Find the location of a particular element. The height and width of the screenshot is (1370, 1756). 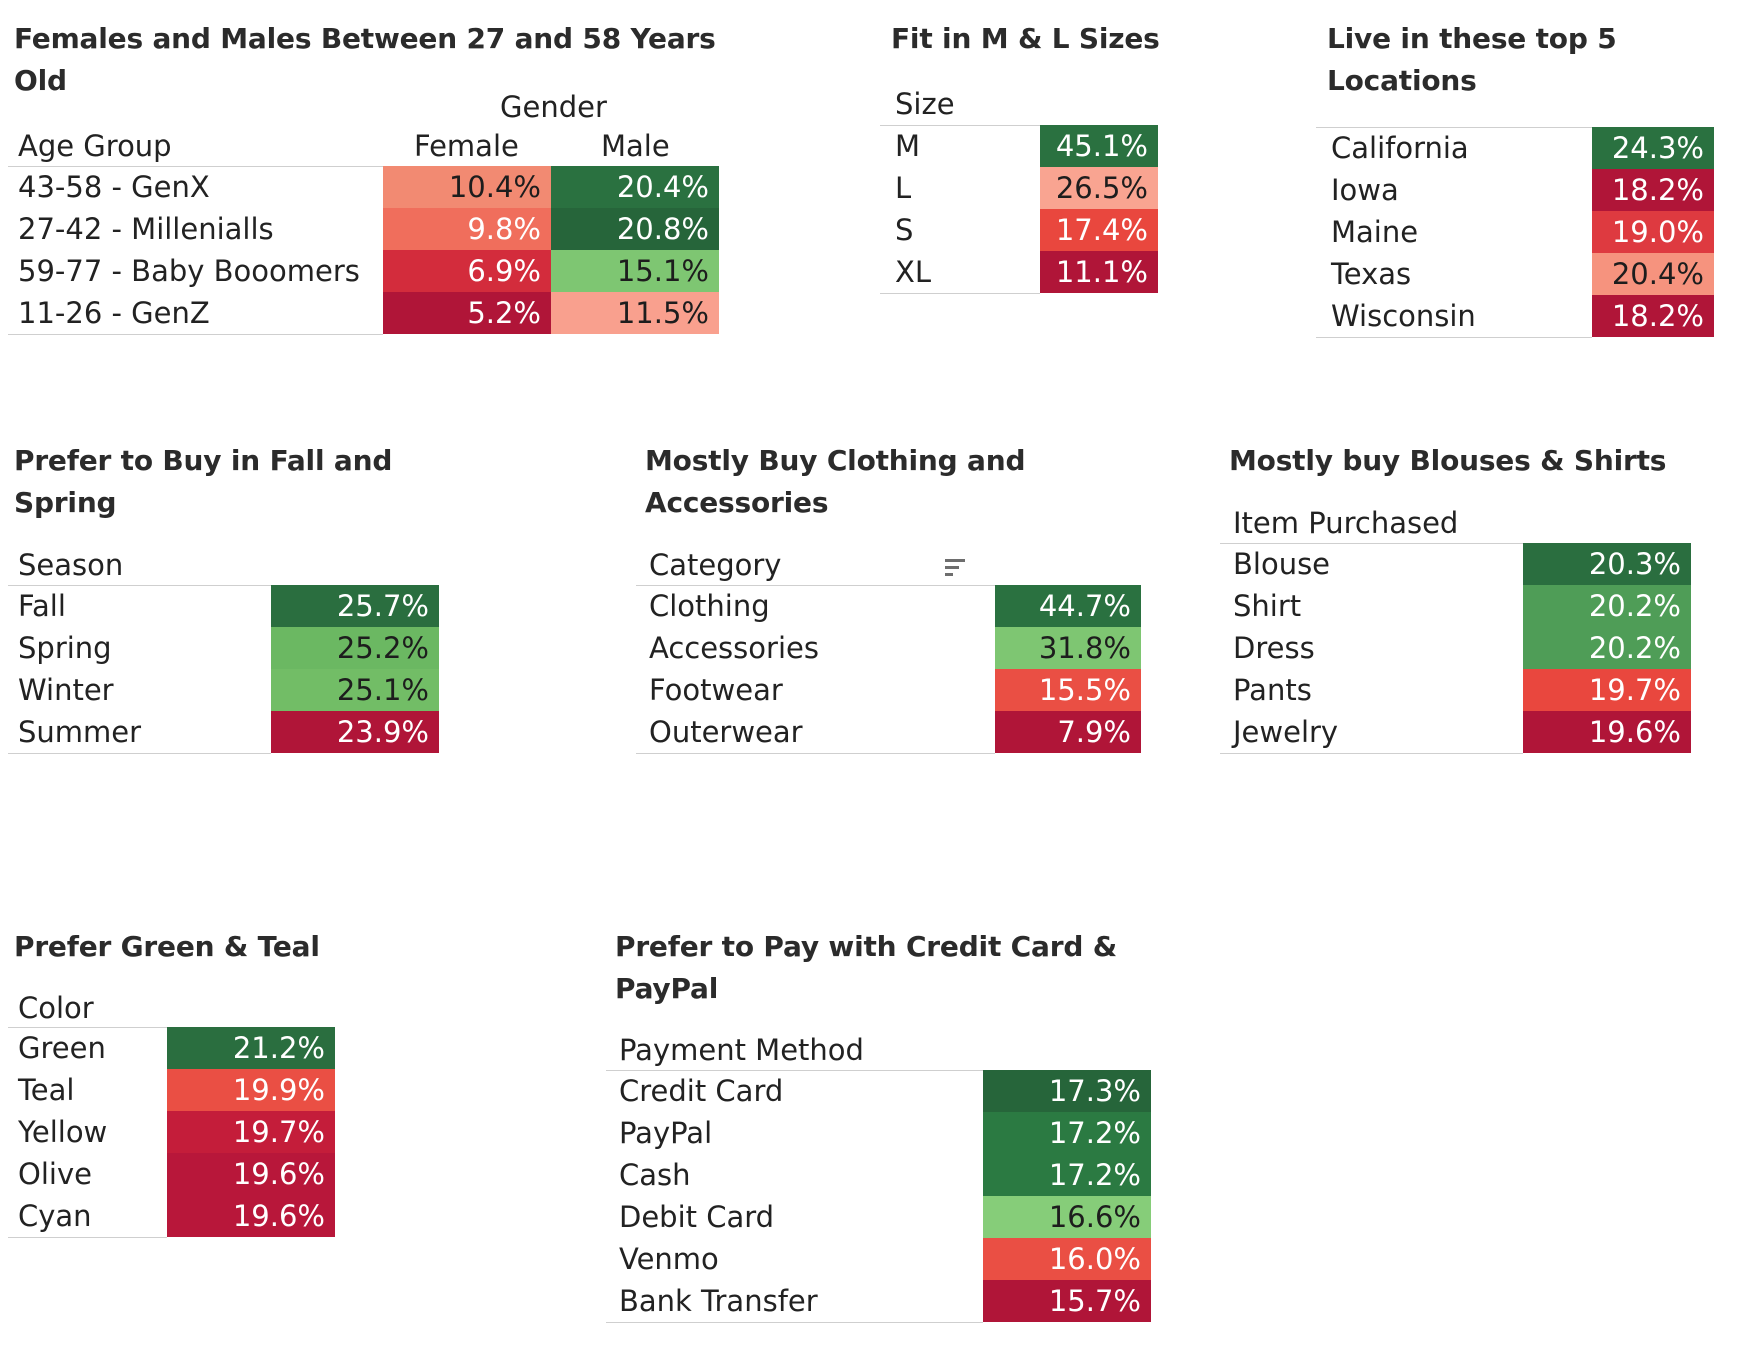

row-label: 11-26 - GenZ is located at coordinates (114, 313).